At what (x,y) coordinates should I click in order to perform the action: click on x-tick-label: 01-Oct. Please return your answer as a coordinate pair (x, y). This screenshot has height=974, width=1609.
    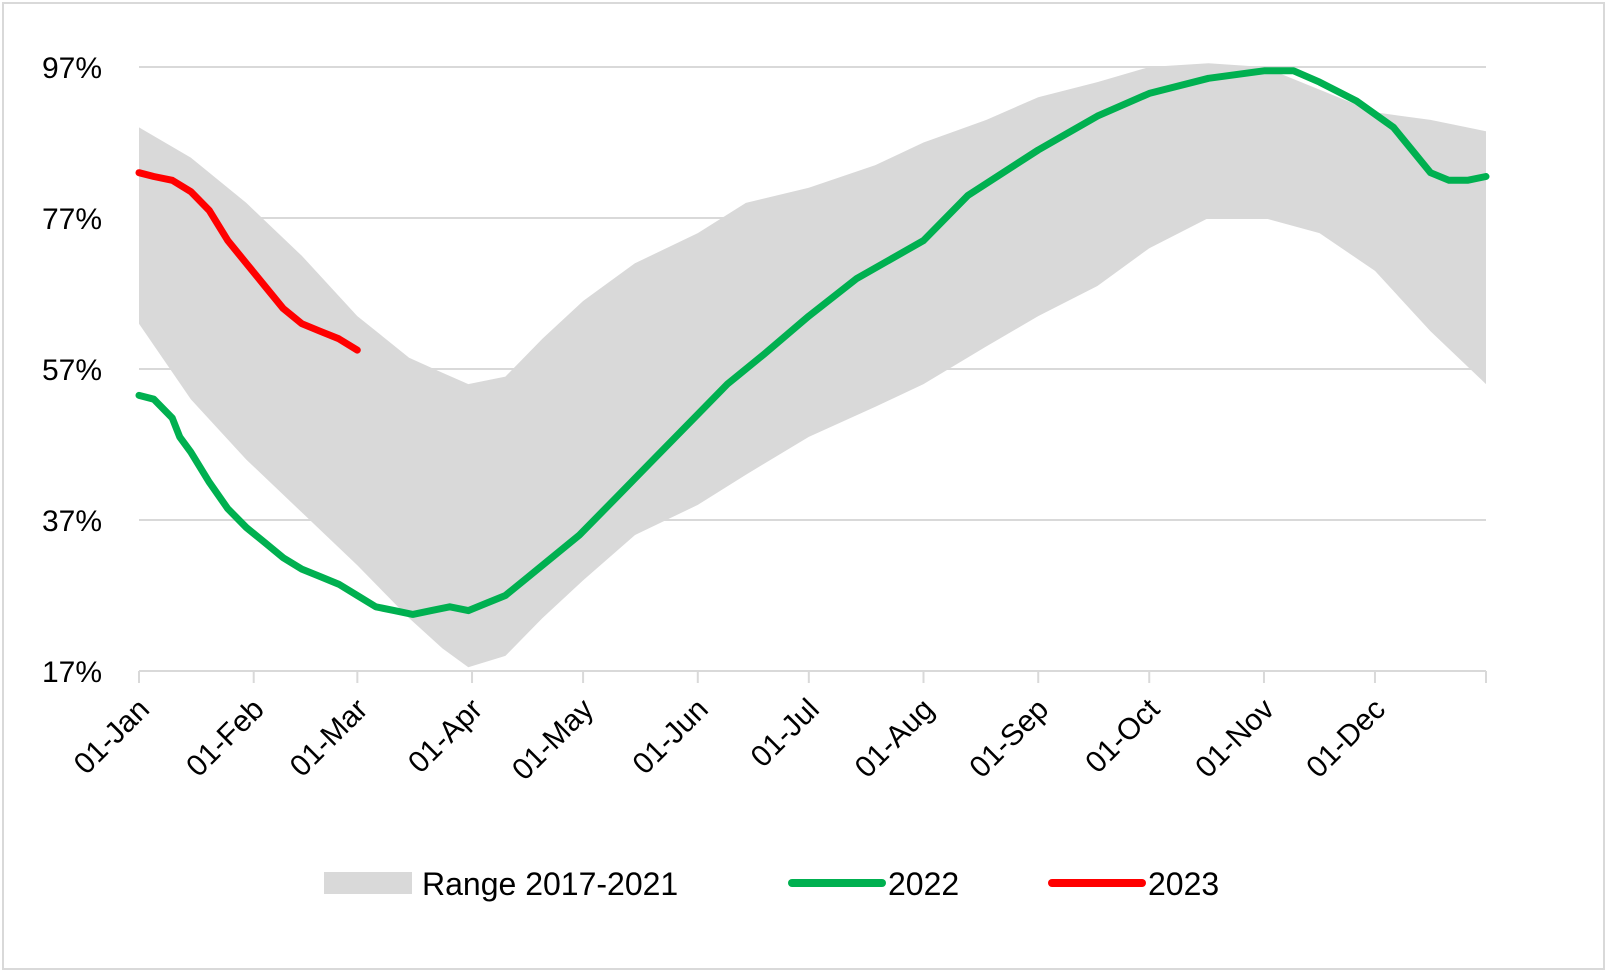
    Looking at the image, I should click on (1122, 735).